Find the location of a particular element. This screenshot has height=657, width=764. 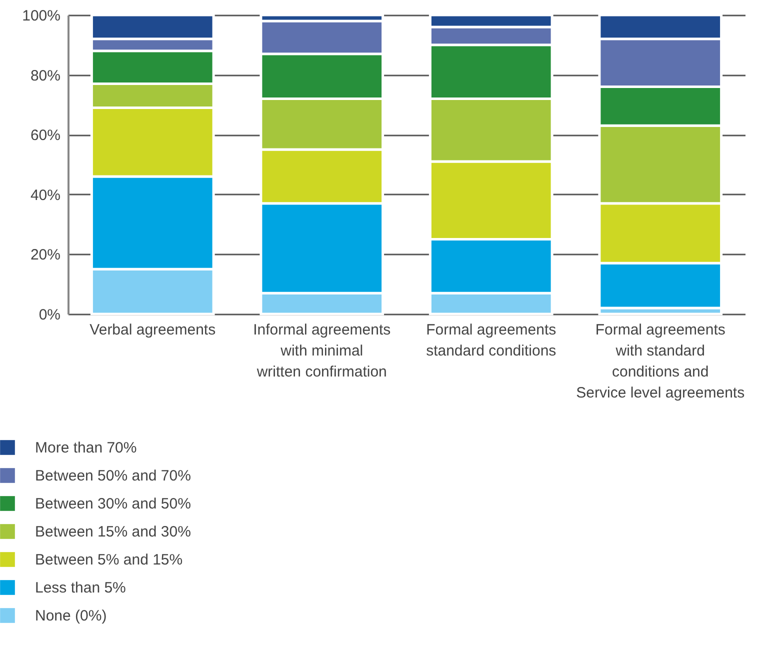

x-tick-label: Formal agreements standard conditions is located at coordinates (491, 341).